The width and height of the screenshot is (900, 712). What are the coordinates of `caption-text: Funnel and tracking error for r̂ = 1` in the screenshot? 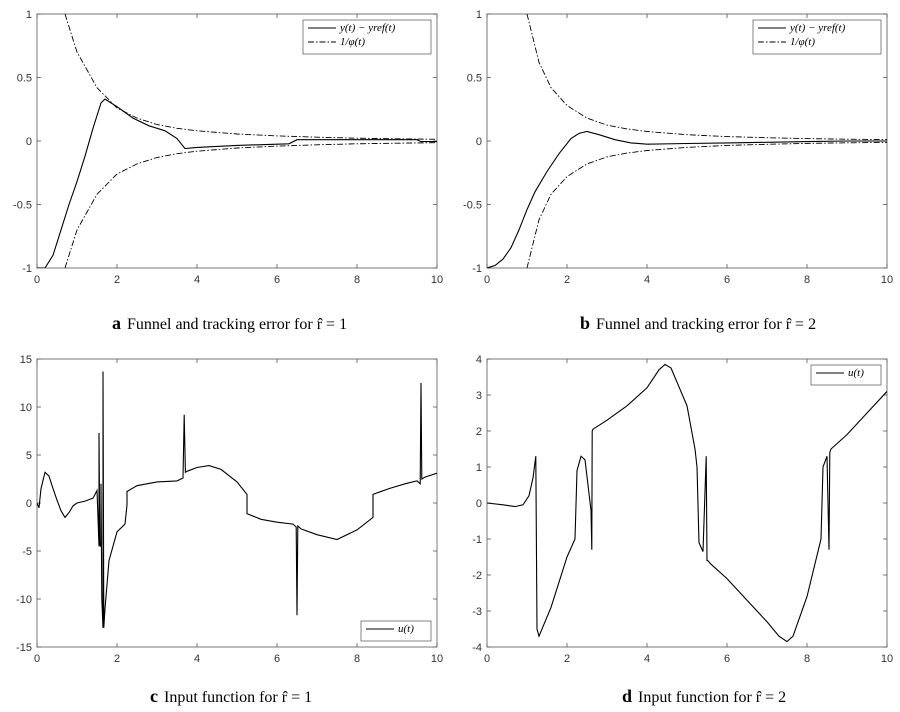 It's located at (237, 324).